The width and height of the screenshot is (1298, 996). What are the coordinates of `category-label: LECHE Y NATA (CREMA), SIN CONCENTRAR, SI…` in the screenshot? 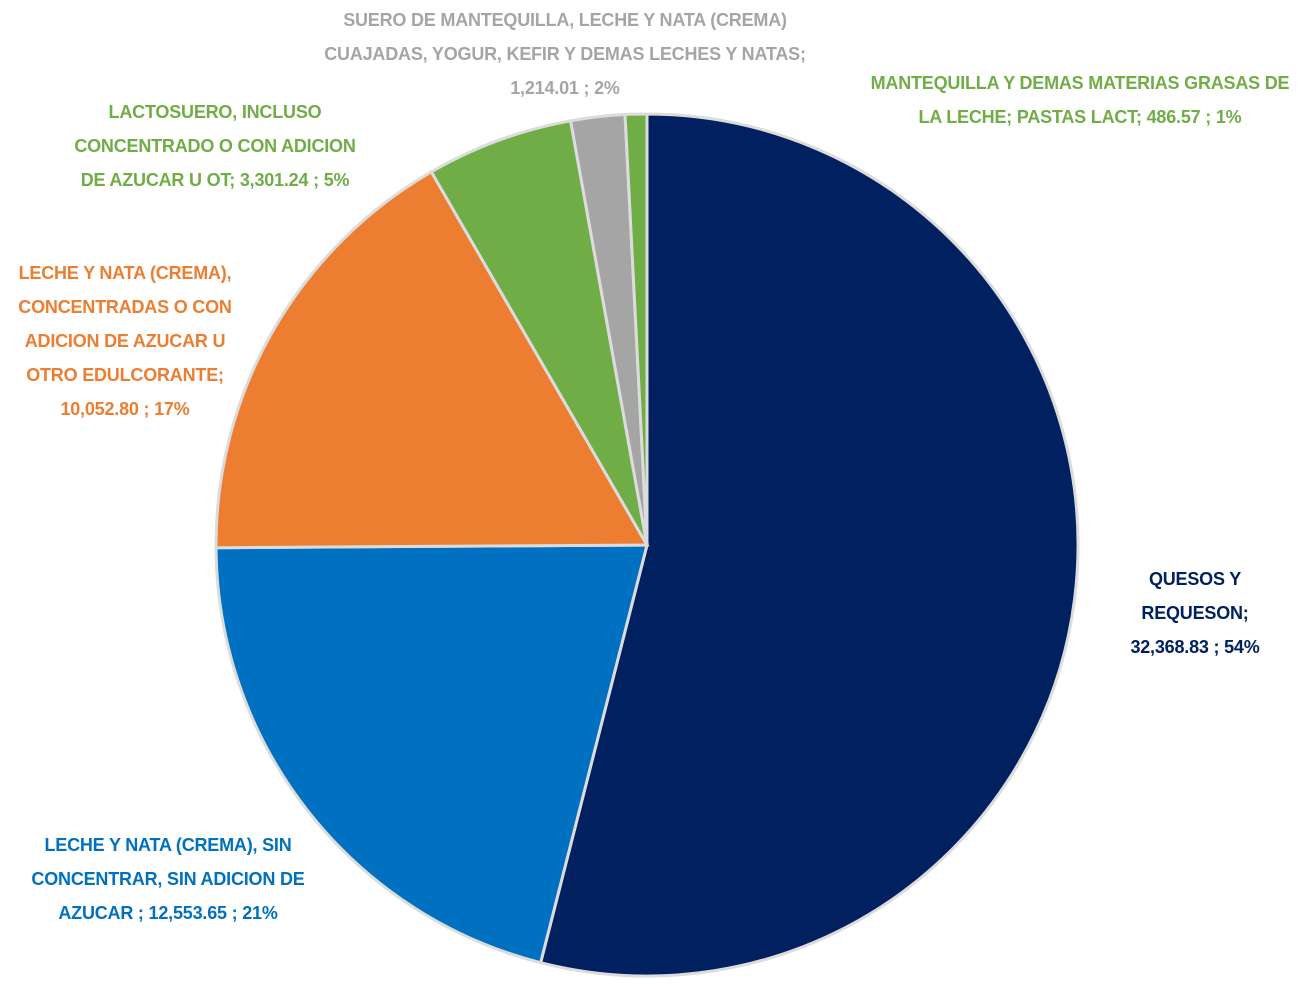 It's located at (168, 879).